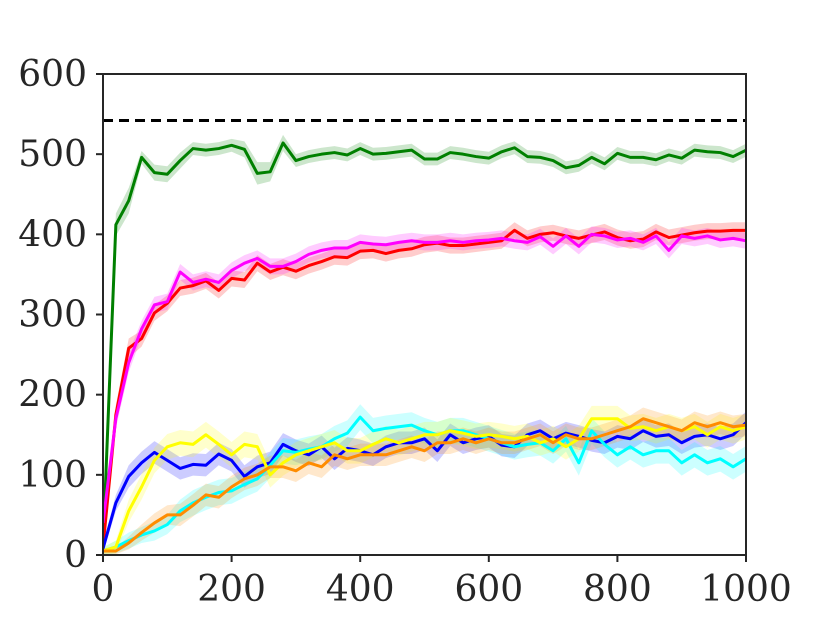 The height and width of the screenshot is (623, 830). What do you see at coordinates (617, 589) in the screenshot?
I see `x-tick-label: 800` at bounding box center [617, 589].